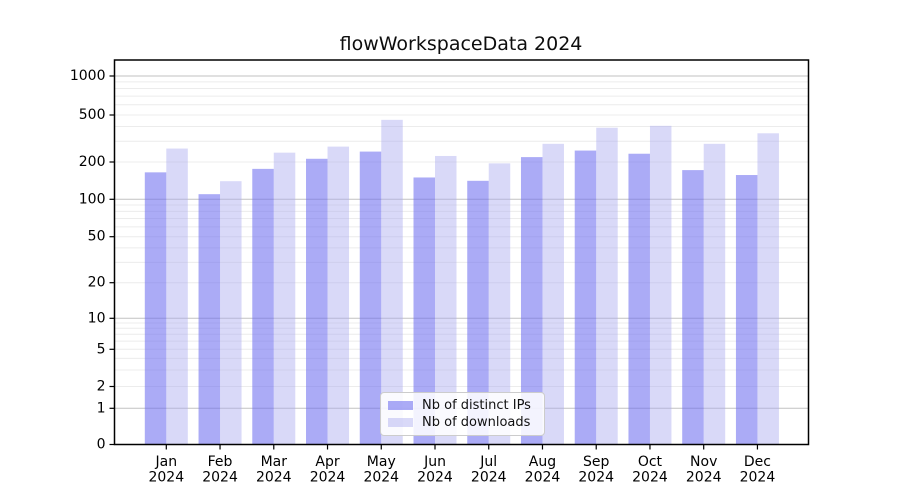  Describe the element at coordinates (92, 162) in the screenshot. I see `y-tick-label: 200` at that location.